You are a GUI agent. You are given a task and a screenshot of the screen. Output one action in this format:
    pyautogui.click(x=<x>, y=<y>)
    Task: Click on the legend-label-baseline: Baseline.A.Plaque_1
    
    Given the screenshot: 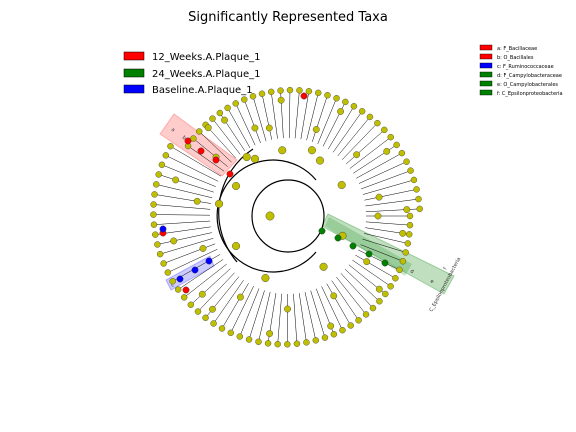 What is the action you would take?
    pyautogui.click(x=202, y=90)
    